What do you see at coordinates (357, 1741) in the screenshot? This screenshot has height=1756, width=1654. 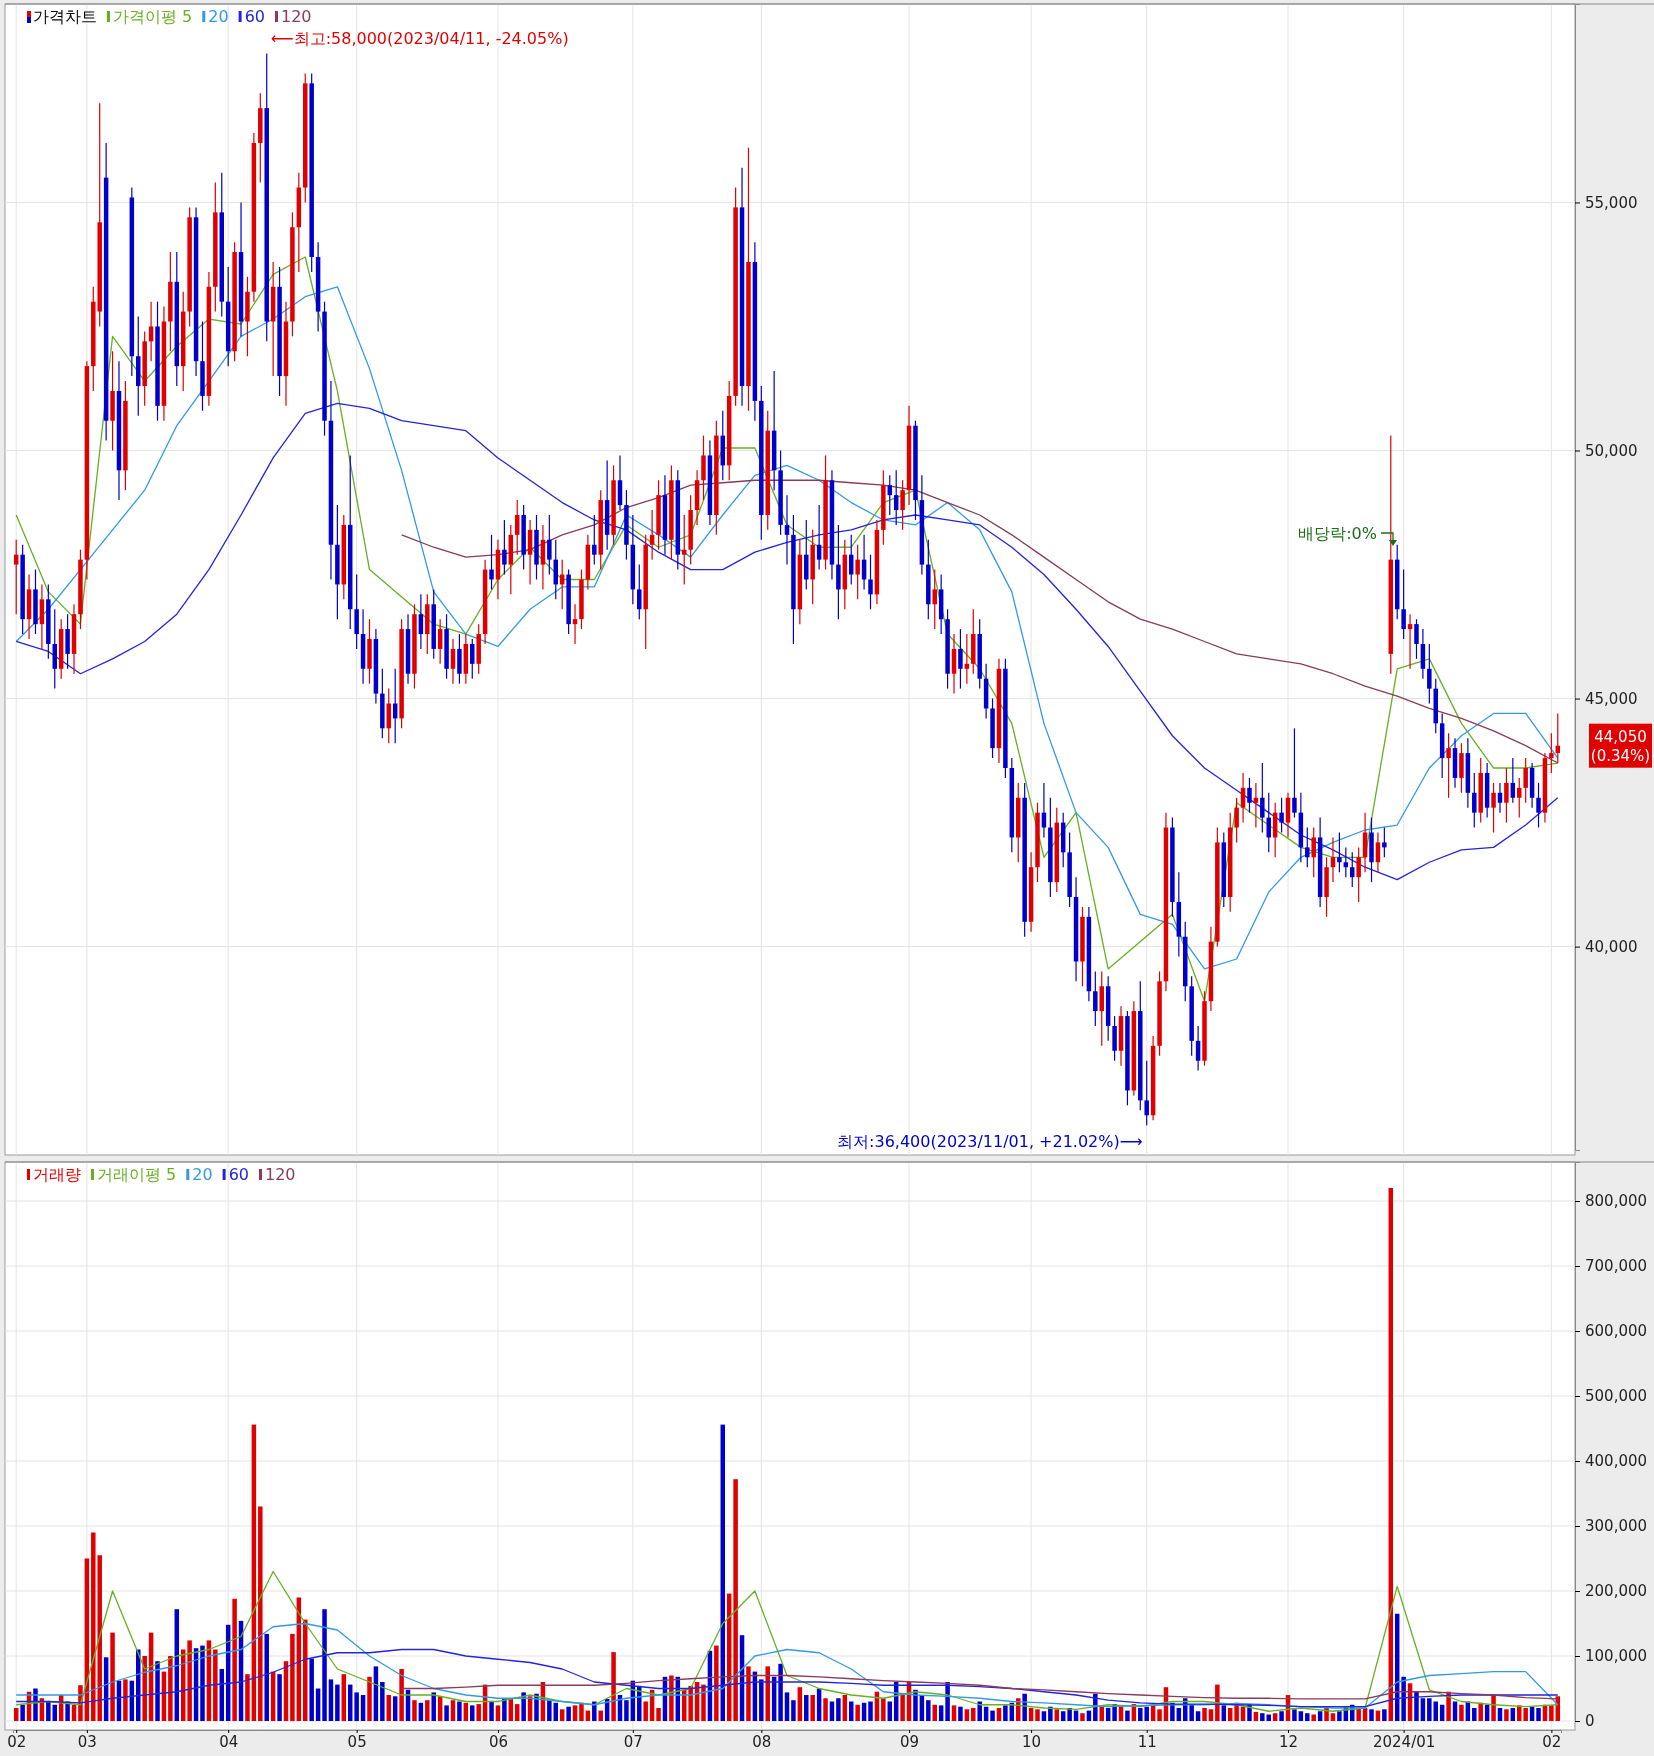 I see `x-tick-label: 05` at bounding box center [357, 1741].